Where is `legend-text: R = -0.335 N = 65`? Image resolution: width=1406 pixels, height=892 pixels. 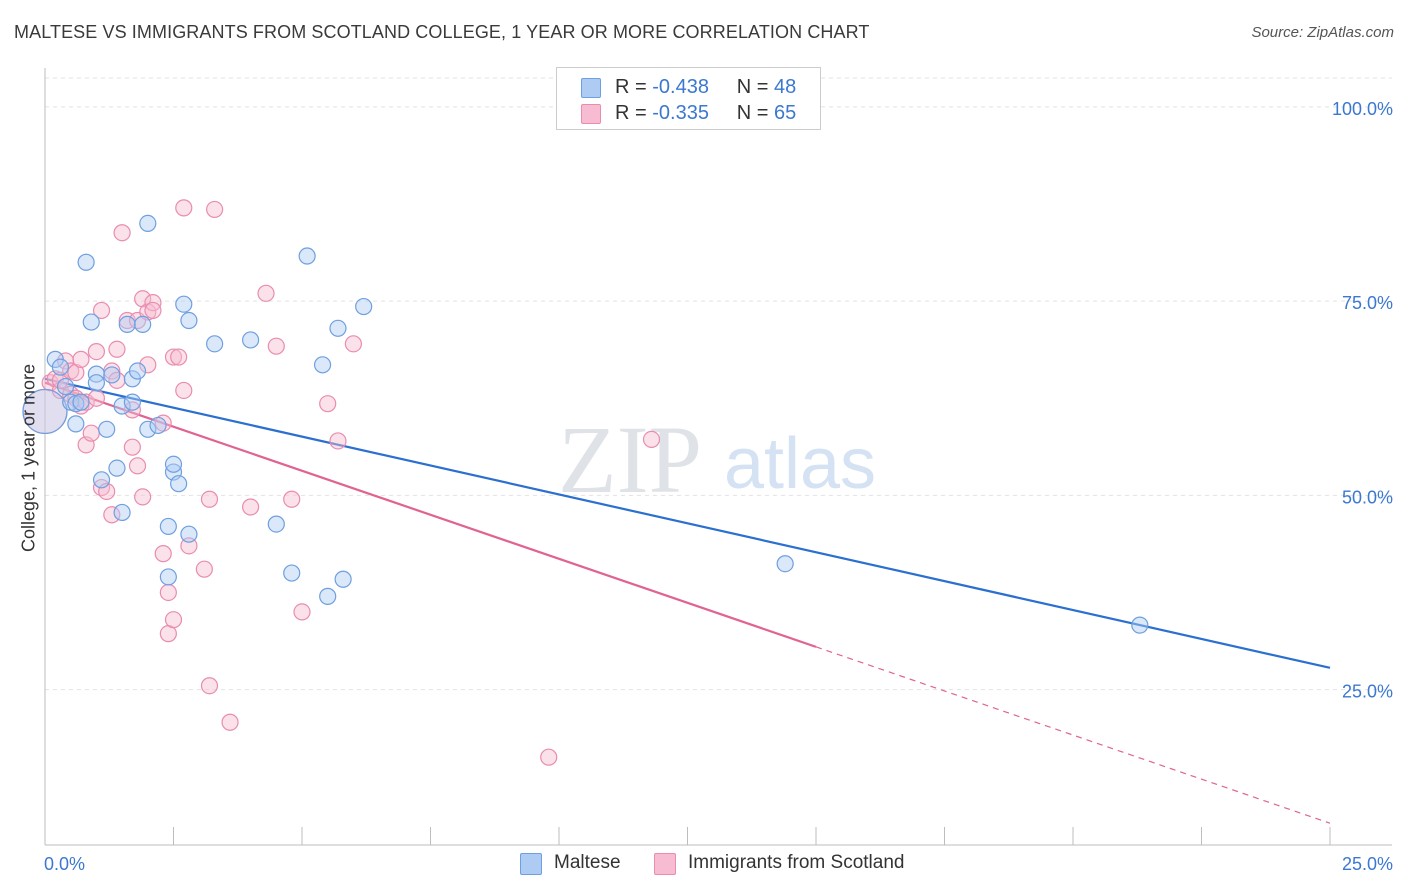
legend-text: R = -0.335 N = 65 is located at coordinates (705, 113).